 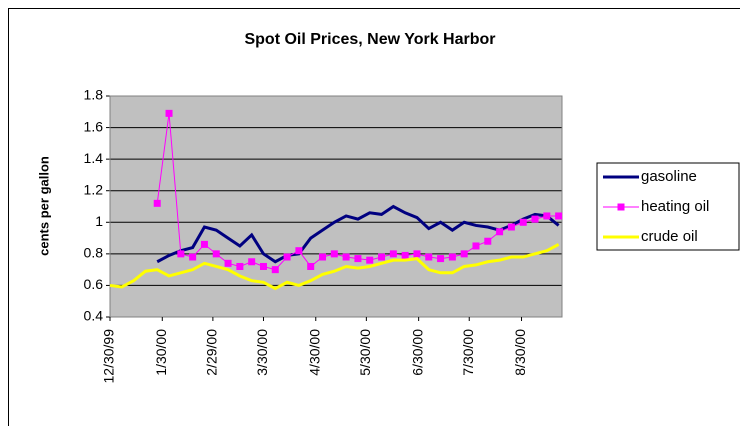 I want to click on y-axis-label: cents per gallon, so click(x=43, y=206).